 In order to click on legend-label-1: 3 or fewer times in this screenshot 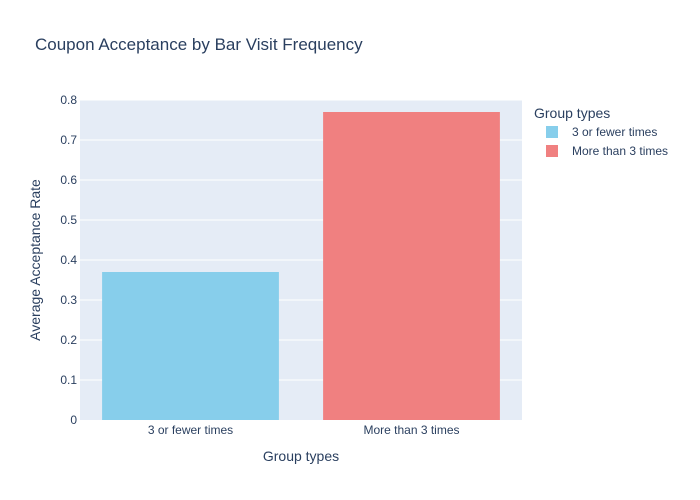, I will do `click(614, 132)`.